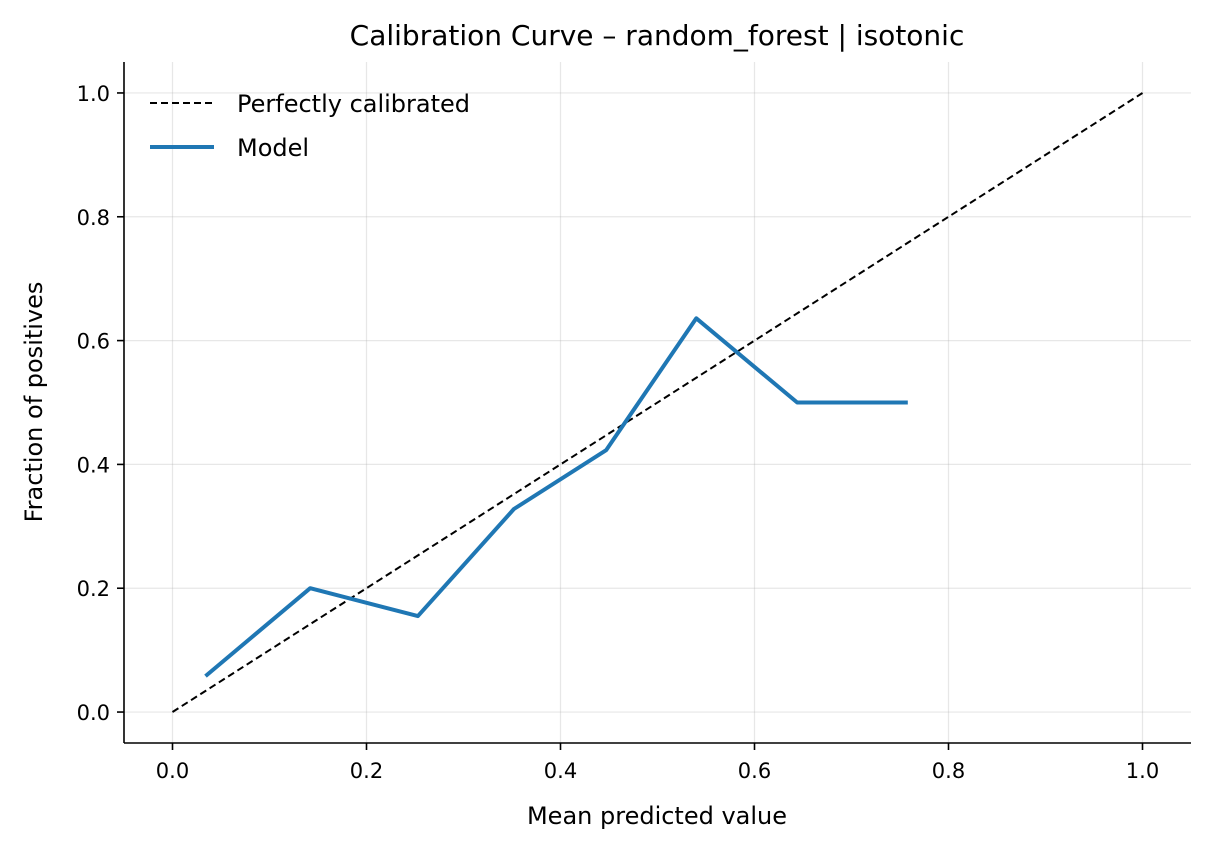  Describe the element at coordinates (93, 465) in the screenshot. I see `y-tick-label: 0.4` at that location.